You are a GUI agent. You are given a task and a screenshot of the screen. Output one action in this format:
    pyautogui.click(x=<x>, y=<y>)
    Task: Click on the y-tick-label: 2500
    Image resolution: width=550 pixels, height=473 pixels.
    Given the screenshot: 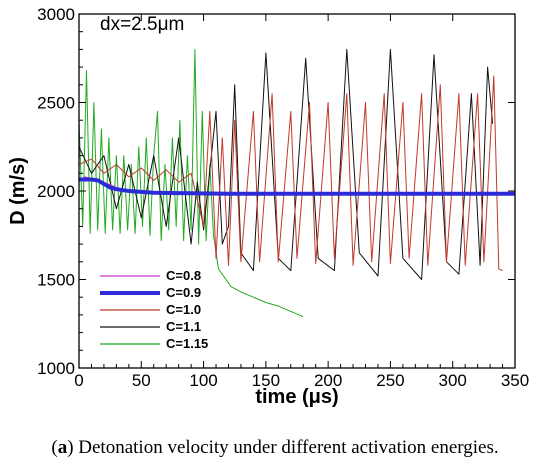 What is the action you would take?
    pyautogui.click(x=56, y=103)
    